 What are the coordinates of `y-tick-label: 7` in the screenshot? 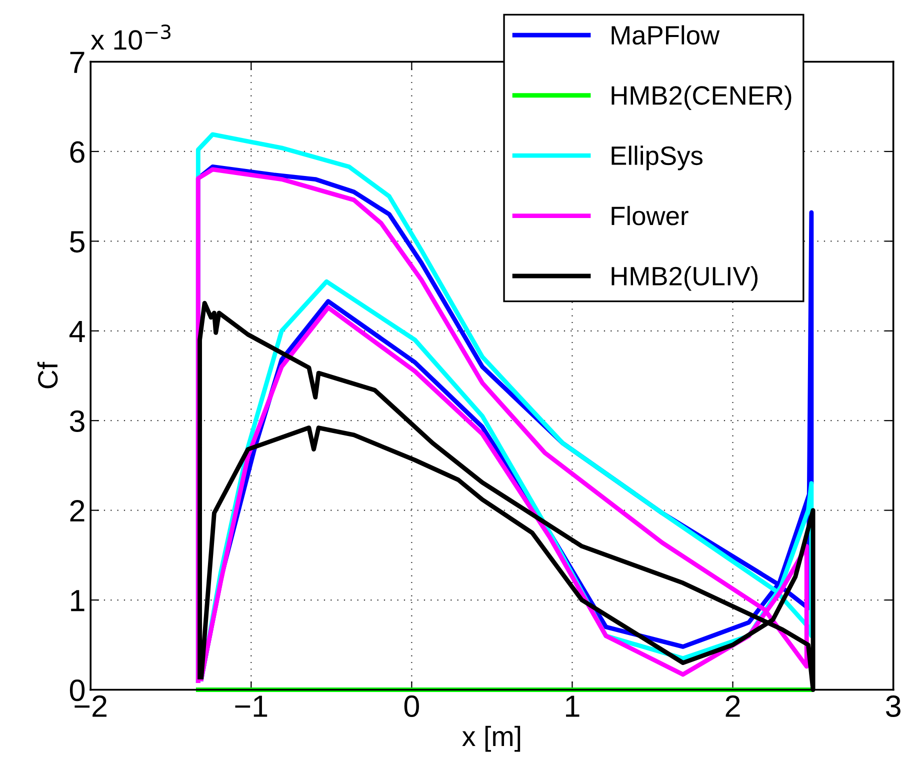 It's located at (77, 62).